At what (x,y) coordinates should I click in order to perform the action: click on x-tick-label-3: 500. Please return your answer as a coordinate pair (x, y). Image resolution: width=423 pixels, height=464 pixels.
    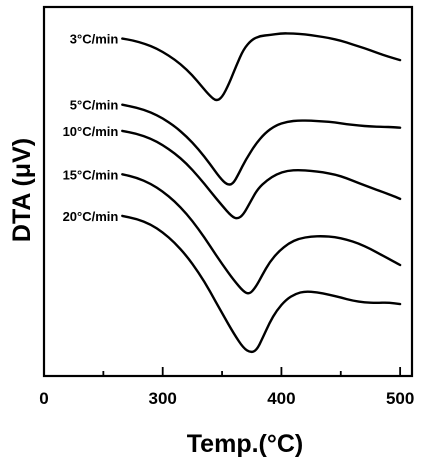
    Looking at the image, I should click on (400, 398).